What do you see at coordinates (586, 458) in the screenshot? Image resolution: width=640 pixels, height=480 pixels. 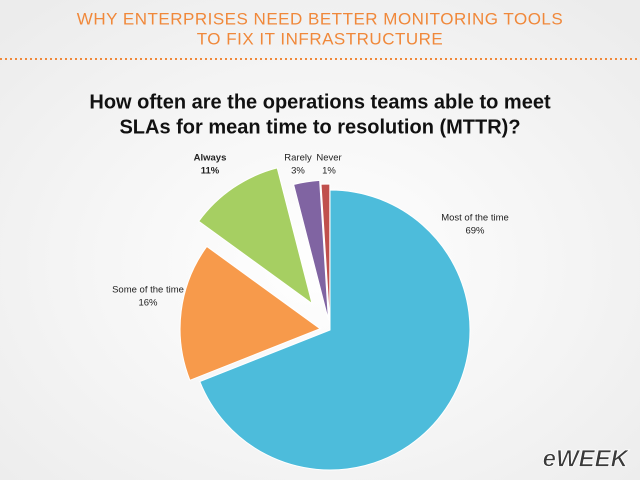 I see `logo: eWEEK` at bounding box center [586, 458].